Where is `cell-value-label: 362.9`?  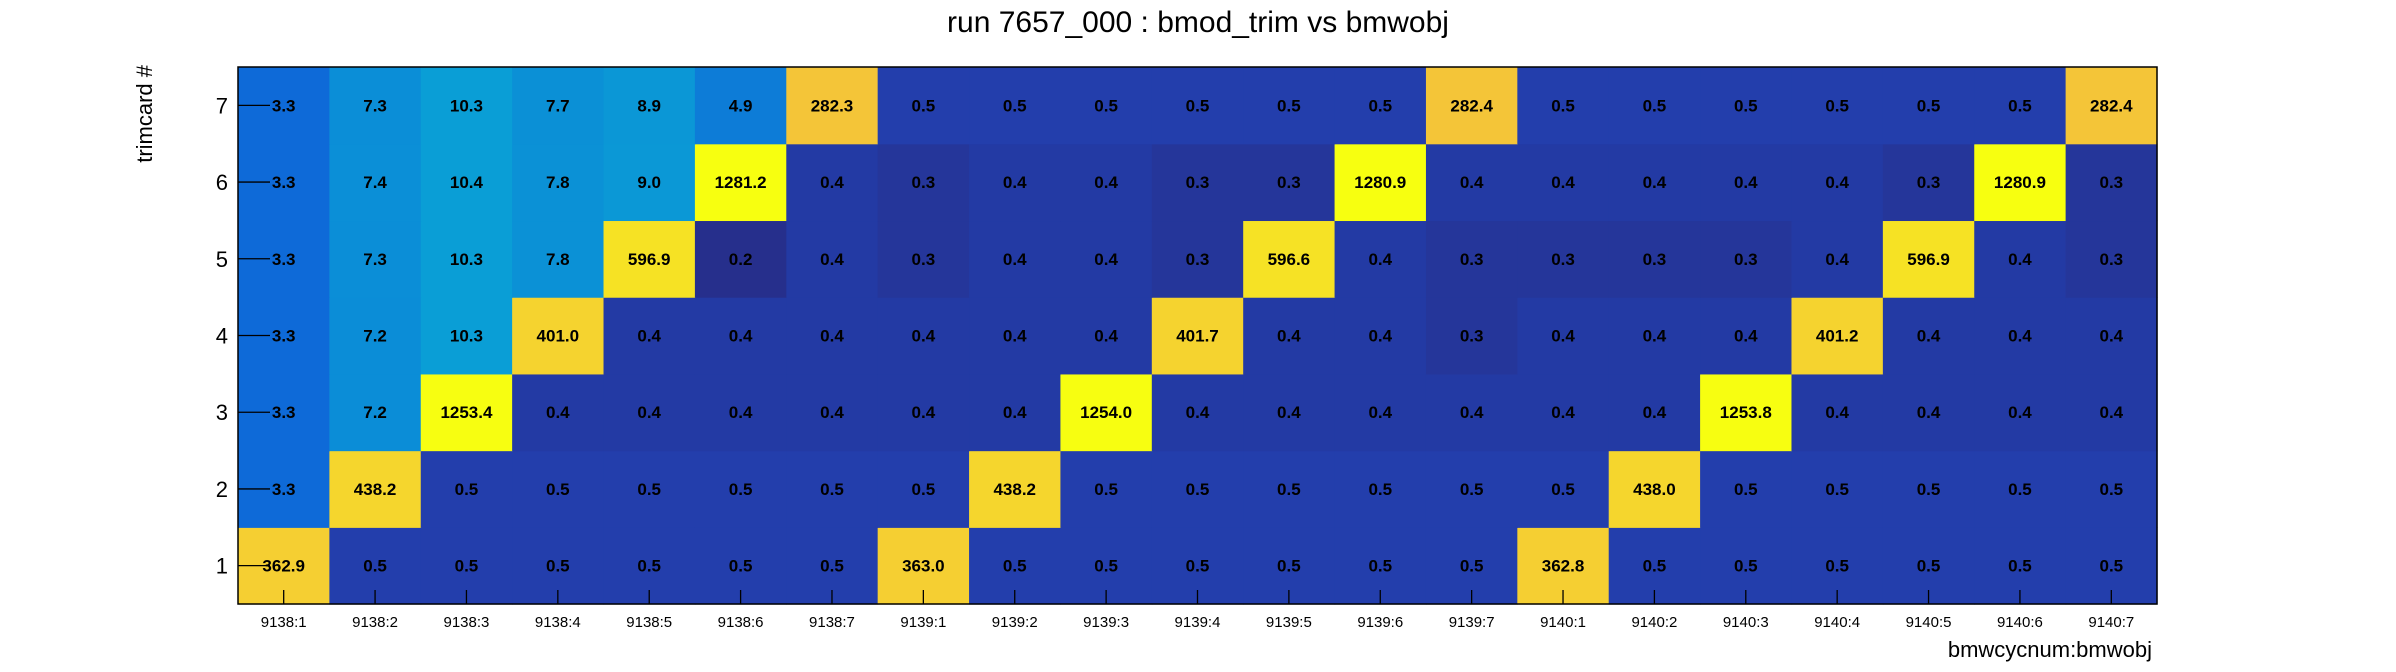 cell-value-label: 362.9 is located at coordinates (283, 566).